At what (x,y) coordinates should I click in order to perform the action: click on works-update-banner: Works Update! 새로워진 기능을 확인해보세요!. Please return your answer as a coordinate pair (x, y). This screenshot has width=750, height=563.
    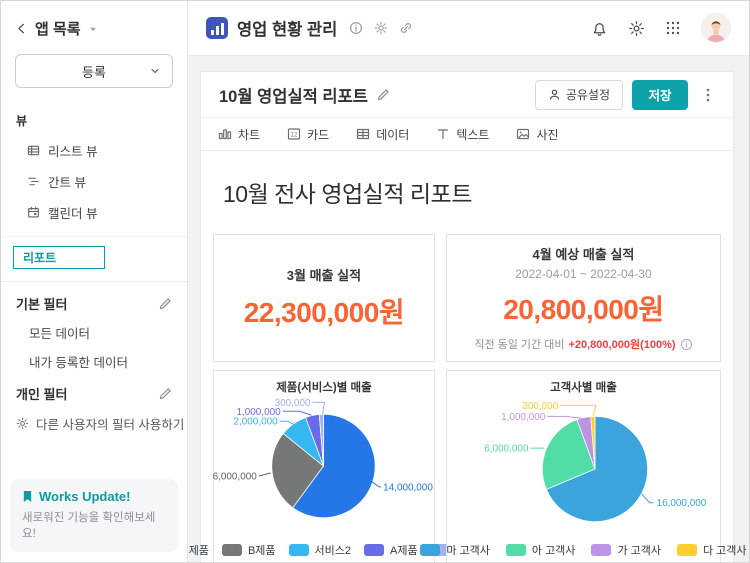
    Looking at the image, I should click on (94, 515).